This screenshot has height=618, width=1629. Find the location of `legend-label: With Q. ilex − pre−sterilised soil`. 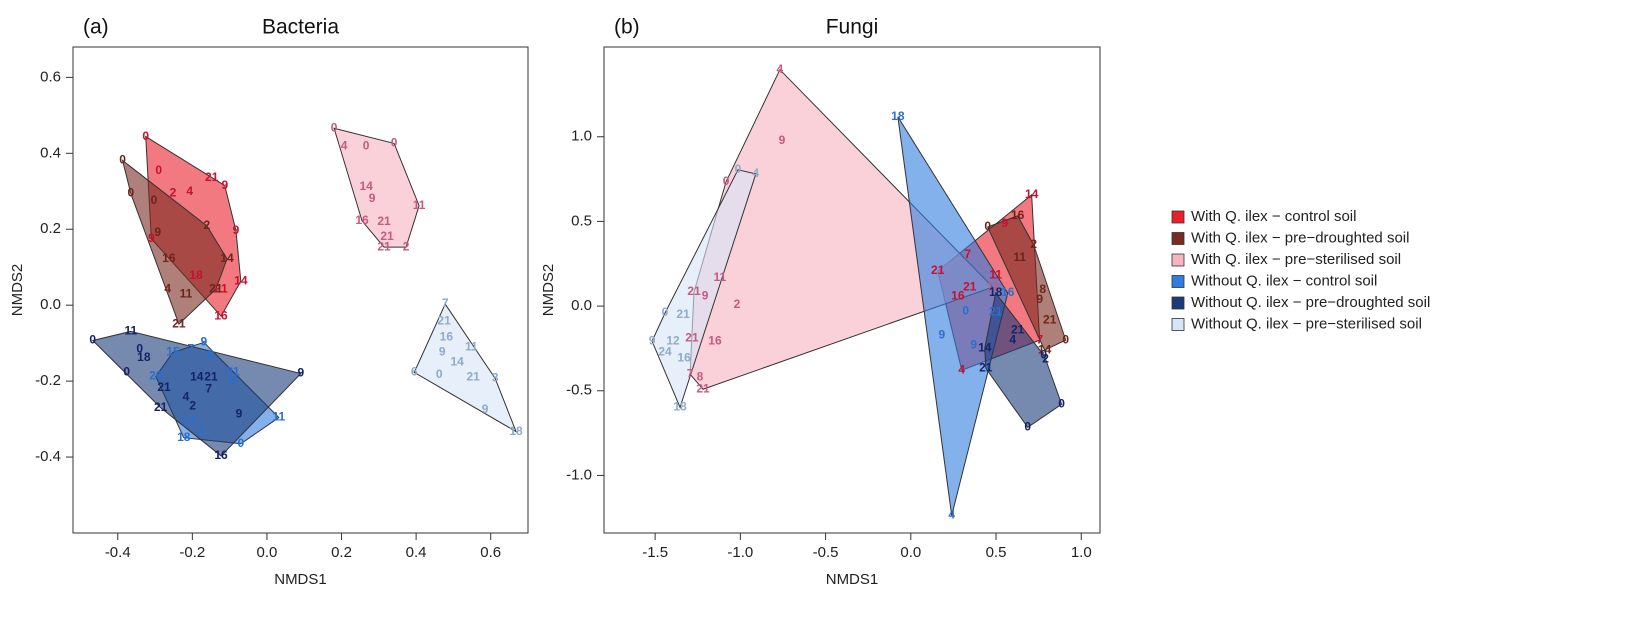

legend-label: With Q. ilex − pre−sterilised soil is located at coordinates (1296, 259).